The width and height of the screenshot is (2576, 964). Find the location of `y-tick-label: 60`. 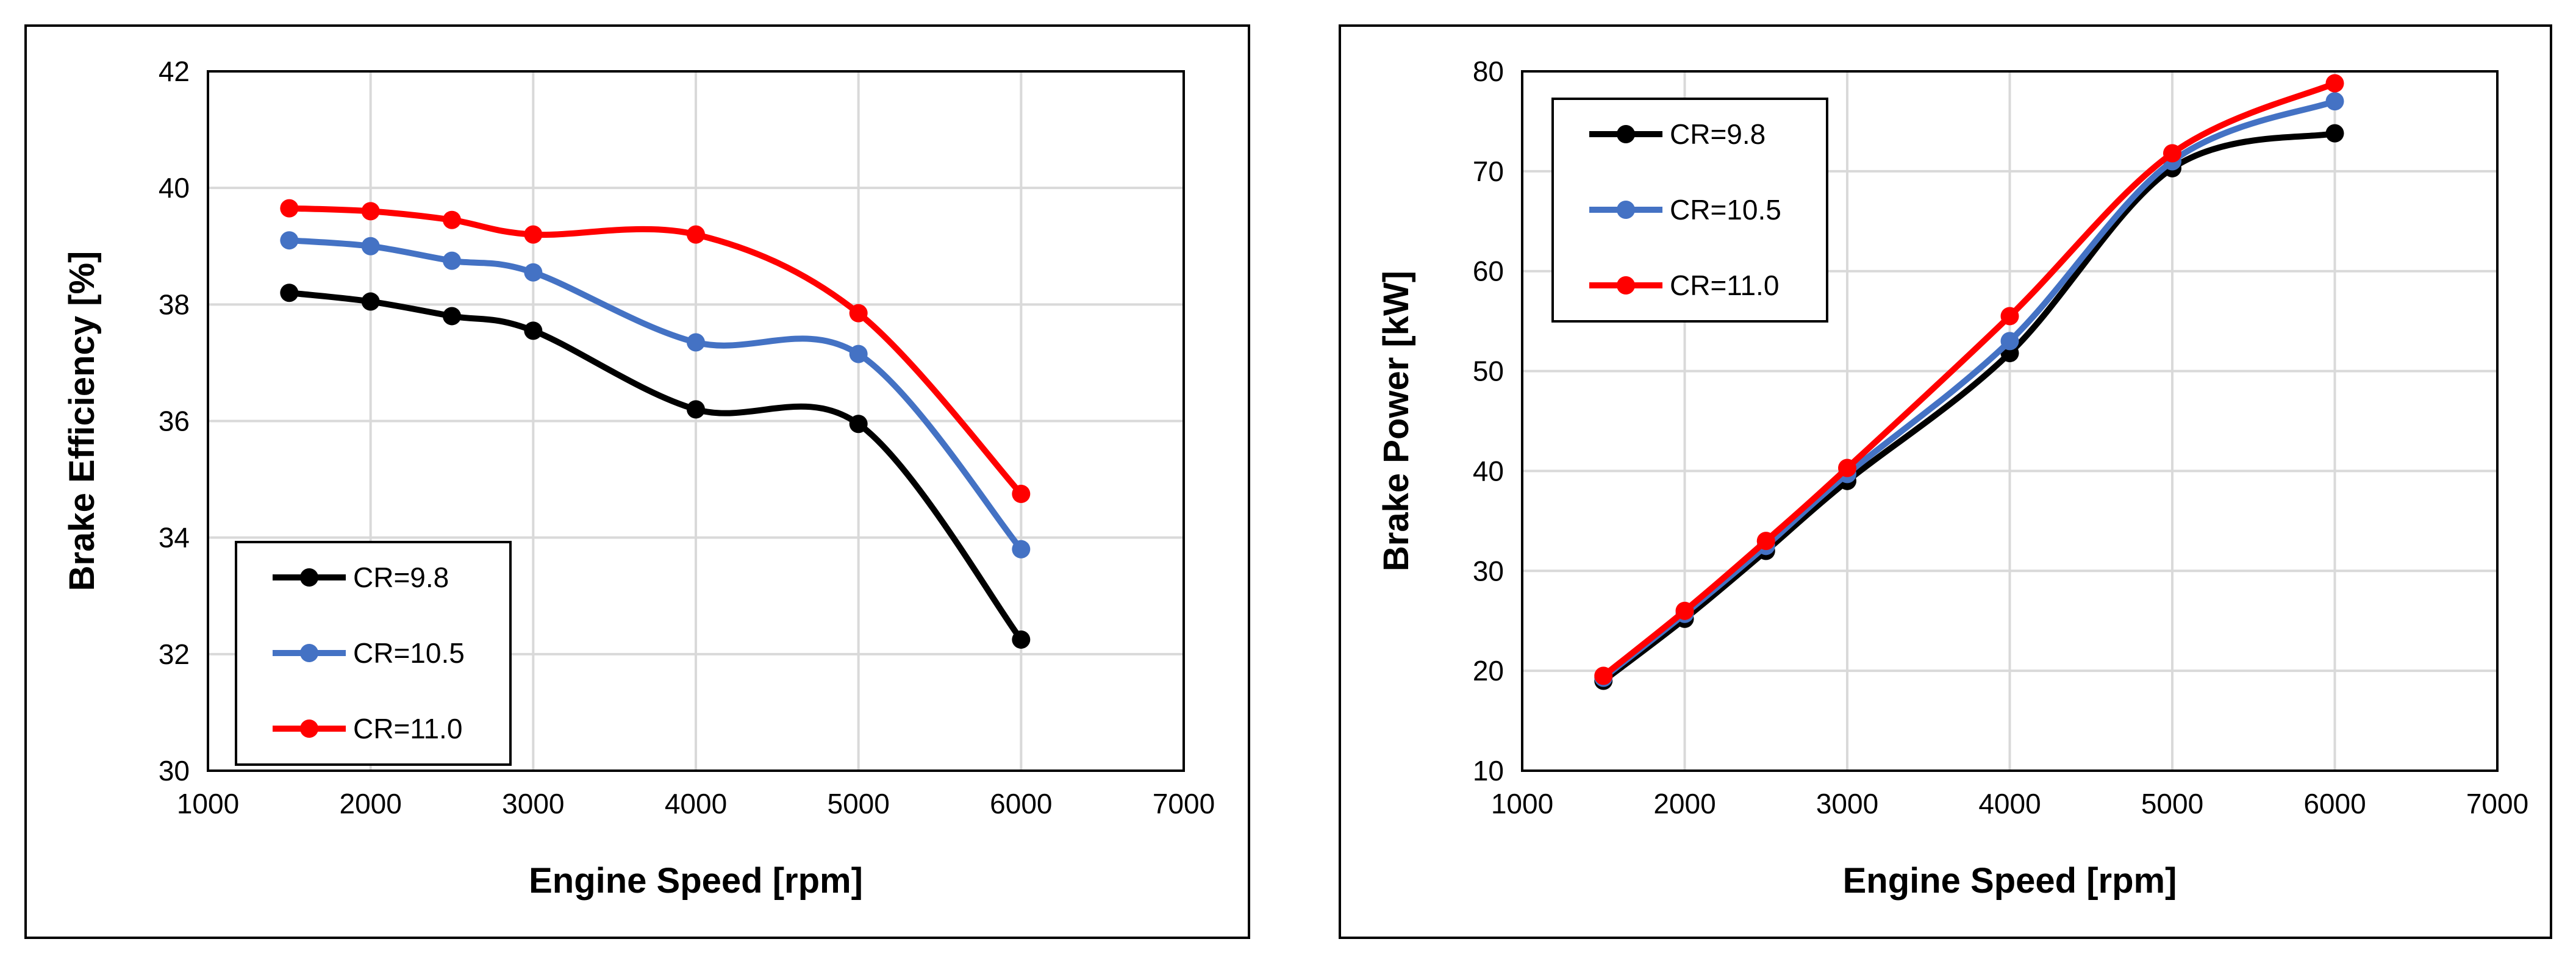

y-tick-label: 60 is located at coordinates (1488, 271).